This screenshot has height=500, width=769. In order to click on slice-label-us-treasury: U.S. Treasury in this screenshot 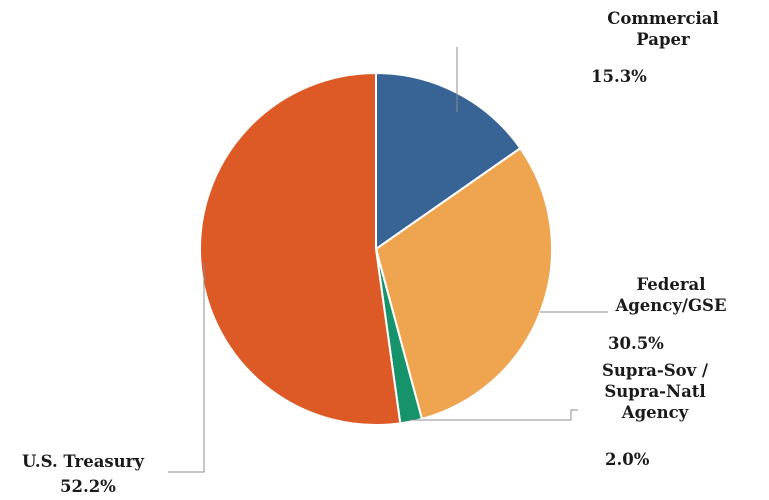, I will do `click(83, 461)`.